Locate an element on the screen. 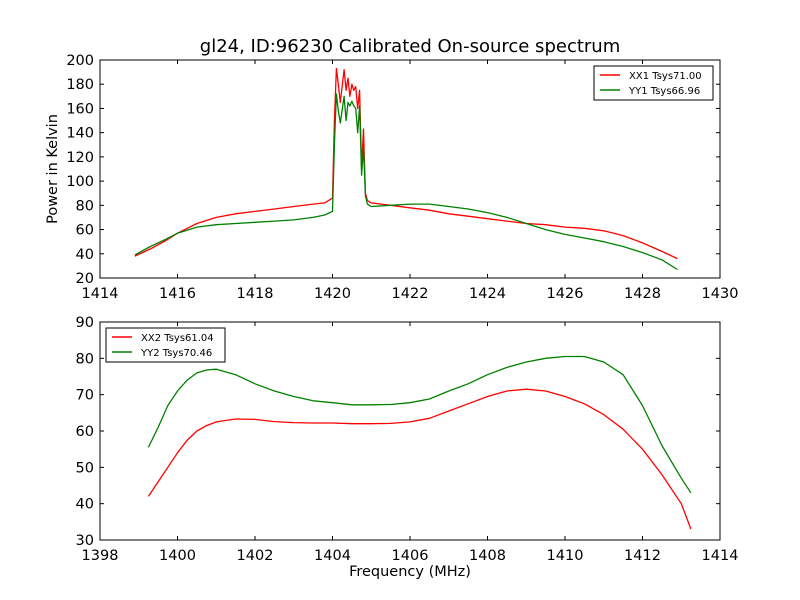 The width and height of the screenshot is (800, 600). top-chart-y-tick-label: 120 is located at coordinates (80, 158).